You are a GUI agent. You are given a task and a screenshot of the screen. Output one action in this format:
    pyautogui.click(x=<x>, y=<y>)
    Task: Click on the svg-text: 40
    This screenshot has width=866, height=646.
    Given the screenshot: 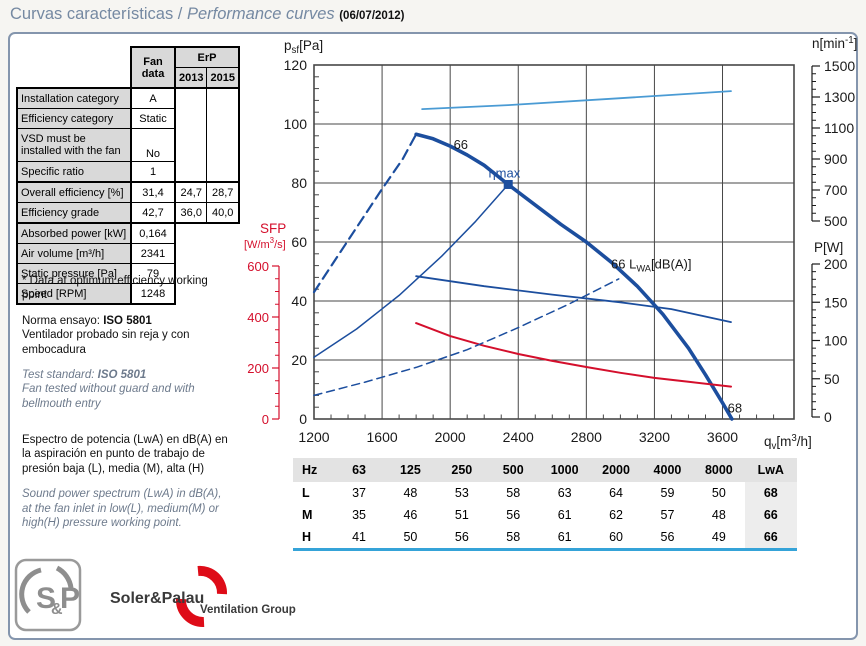 What is the action you would take?
    pyautogui.click(x=299, y=301)
    